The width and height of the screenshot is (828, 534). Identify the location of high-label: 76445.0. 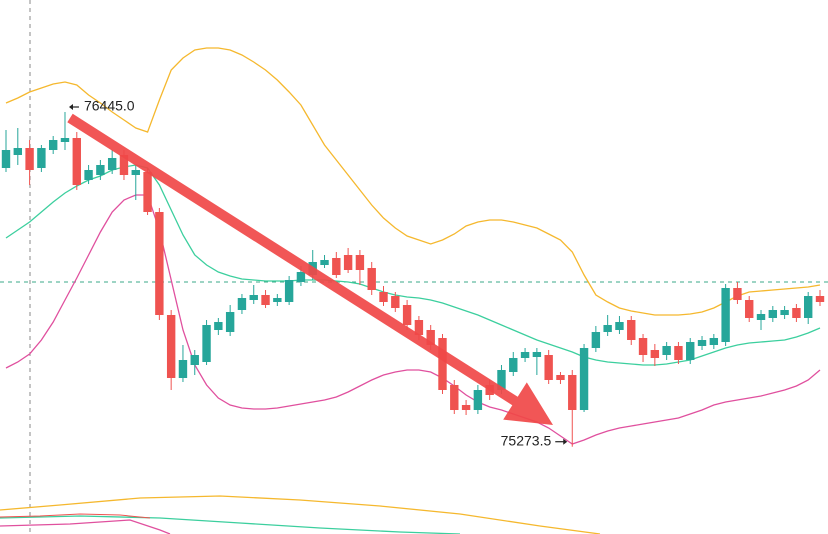
(109, 106).